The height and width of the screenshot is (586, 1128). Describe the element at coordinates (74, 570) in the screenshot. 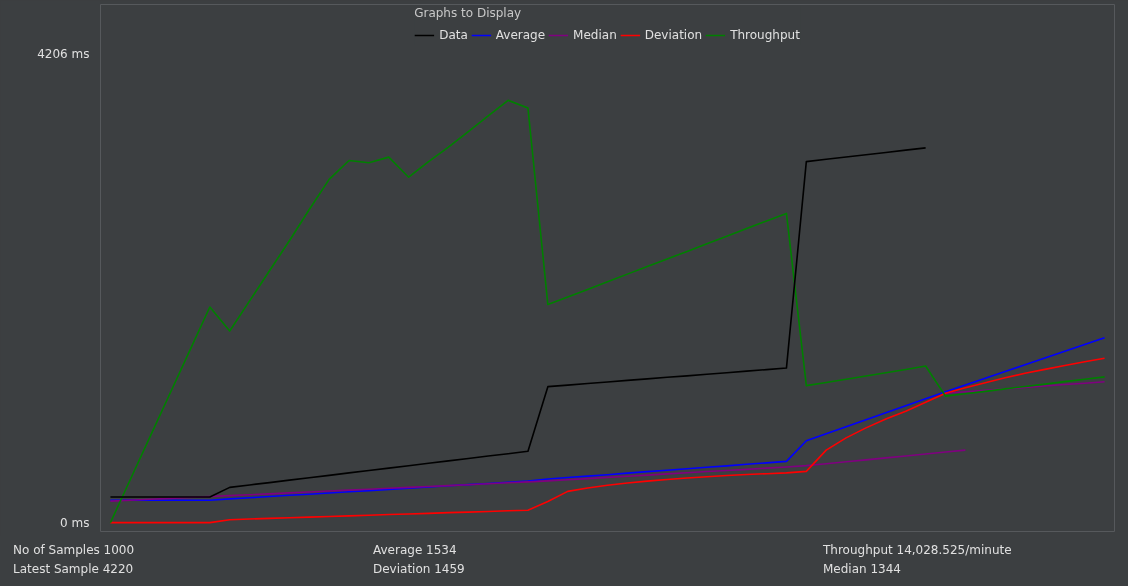

I see `text: Latest Sample 4220` at that location.